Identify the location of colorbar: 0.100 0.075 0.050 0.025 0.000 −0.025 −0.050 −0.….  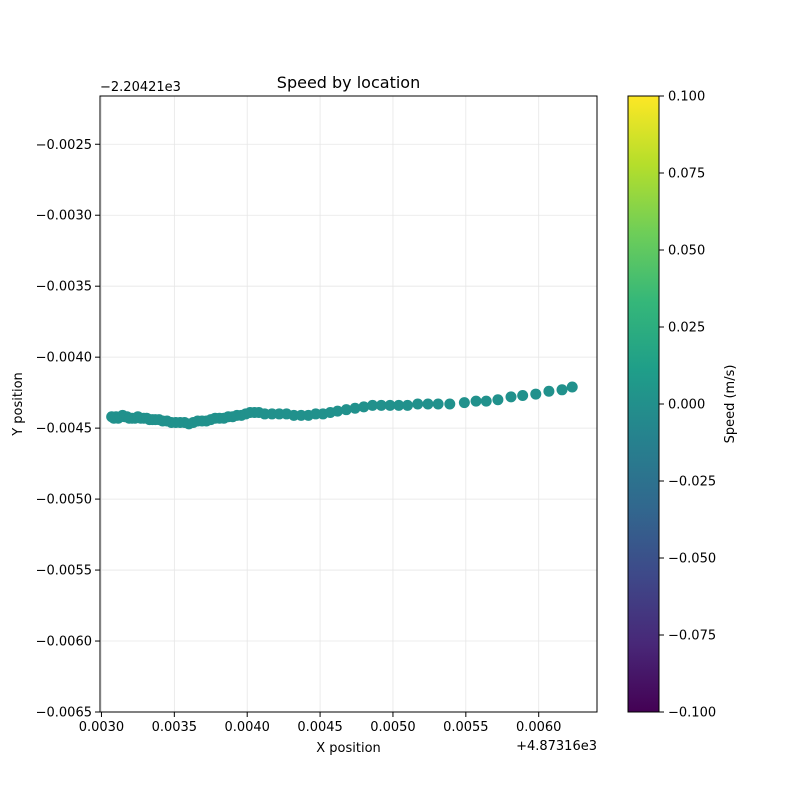
(682, 405).